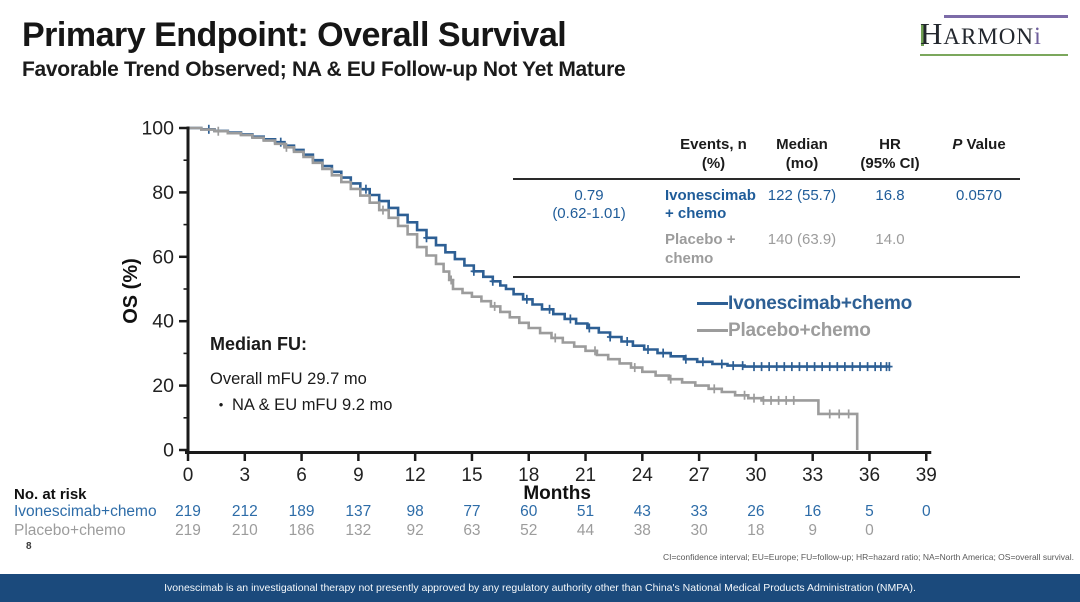 The width and height of the screenshot is (1080, 602). What do you see at coordinates (415, 511) in the screenshot?
I see `at-risk-count: 98` at bounding box center [415, 511].